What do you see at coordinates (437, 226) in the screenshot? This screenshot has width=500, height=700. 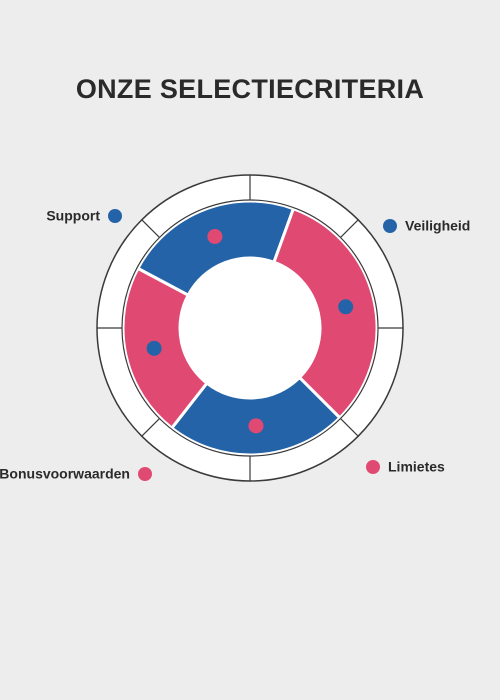 I see `label-veiligheid: Veiligheid` at bounding box center [437, 226].